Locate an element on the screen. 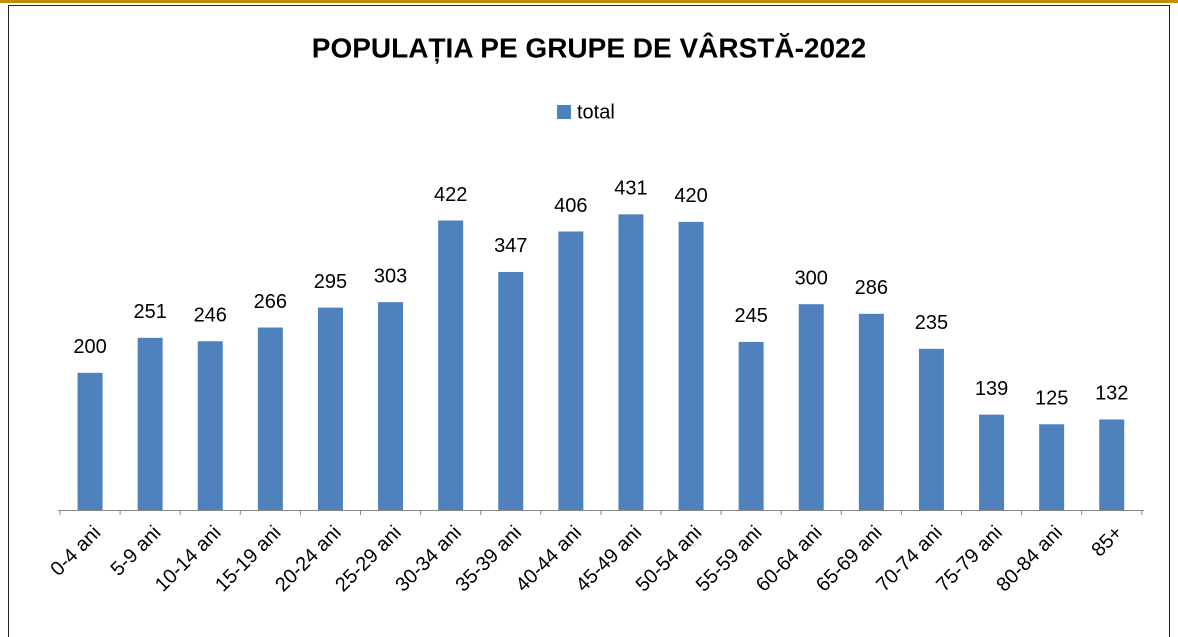 The height and width of the screenshot is (637, 1178). data-label: 431 is located at coordinates (630, 189).